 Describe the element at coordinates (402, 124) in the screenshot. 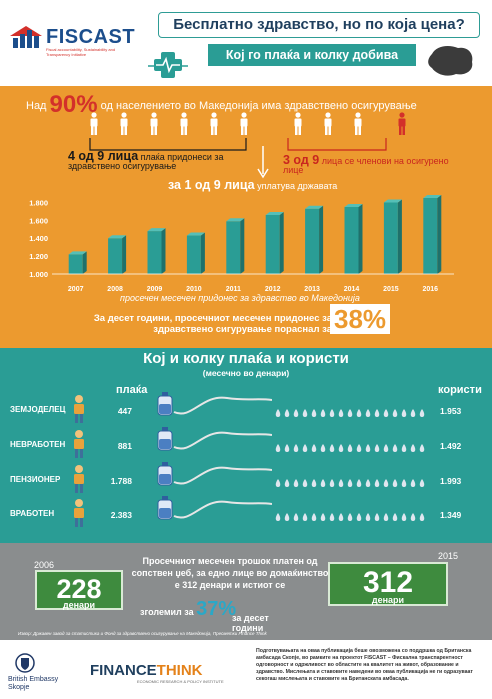

I see `person-uninsured-icon` at that location.